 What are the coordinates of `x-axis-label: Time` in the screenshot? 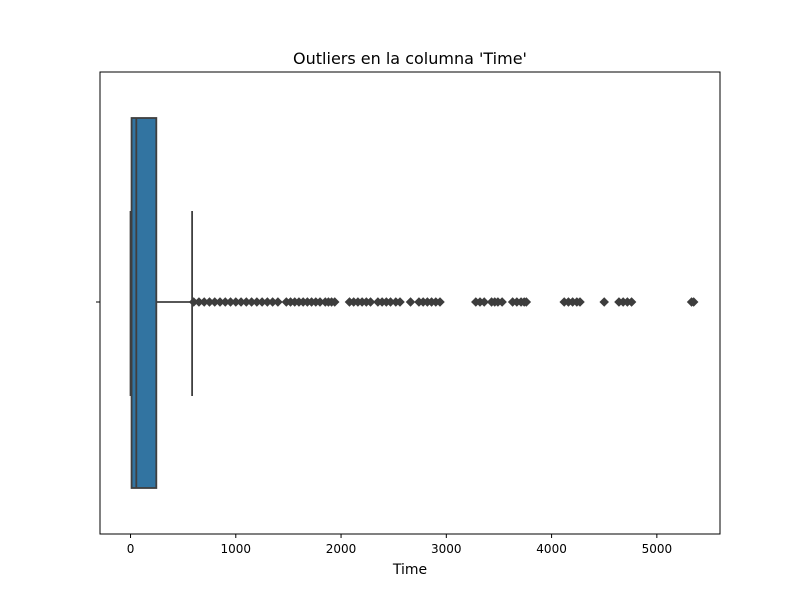 It's located at (409, 570).